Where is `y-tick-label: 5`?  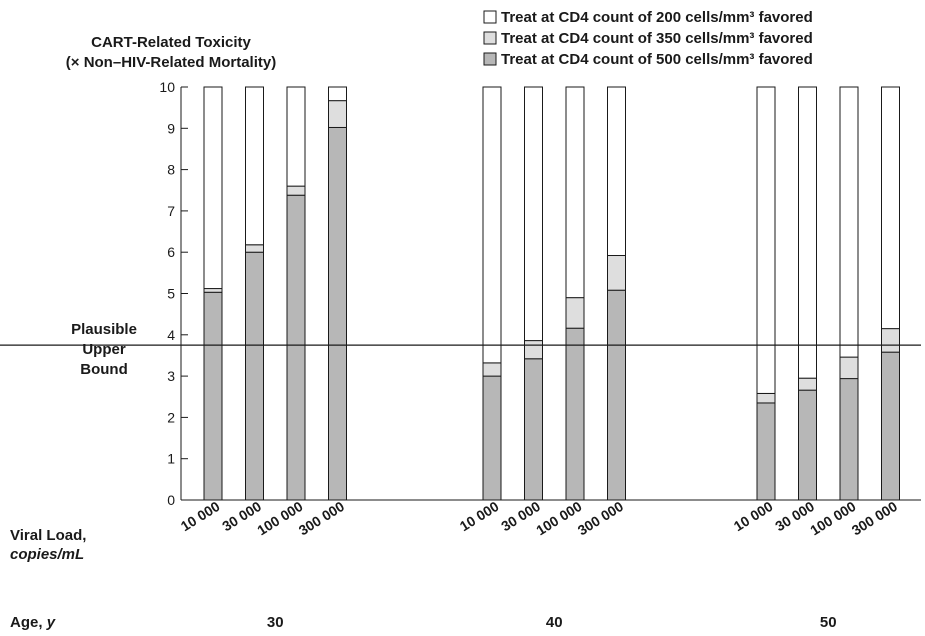
y-tick-label: 5 is located at coordinates (171, 294).